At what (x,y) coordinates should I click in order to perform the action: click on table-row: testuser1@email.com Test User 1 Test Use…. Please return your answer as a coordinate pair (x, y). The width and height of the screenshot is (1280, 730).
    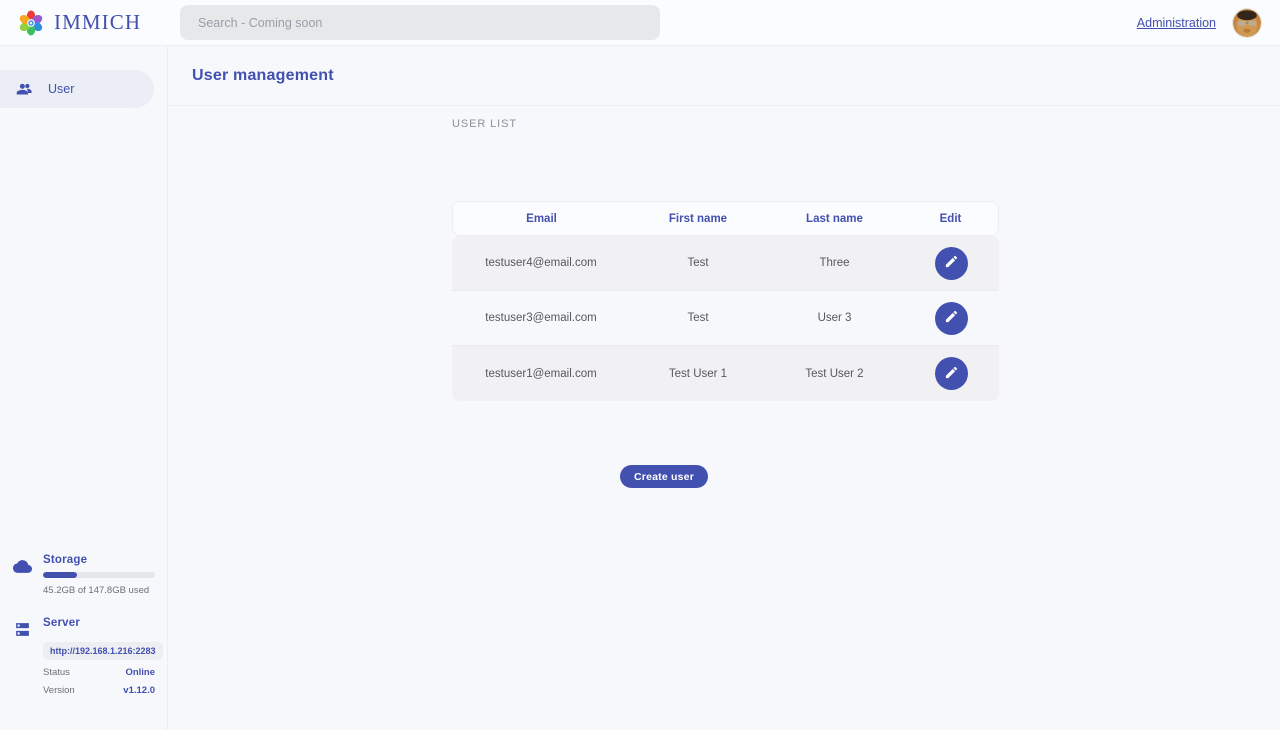
    Looking at the image, I should click on (725, 373).